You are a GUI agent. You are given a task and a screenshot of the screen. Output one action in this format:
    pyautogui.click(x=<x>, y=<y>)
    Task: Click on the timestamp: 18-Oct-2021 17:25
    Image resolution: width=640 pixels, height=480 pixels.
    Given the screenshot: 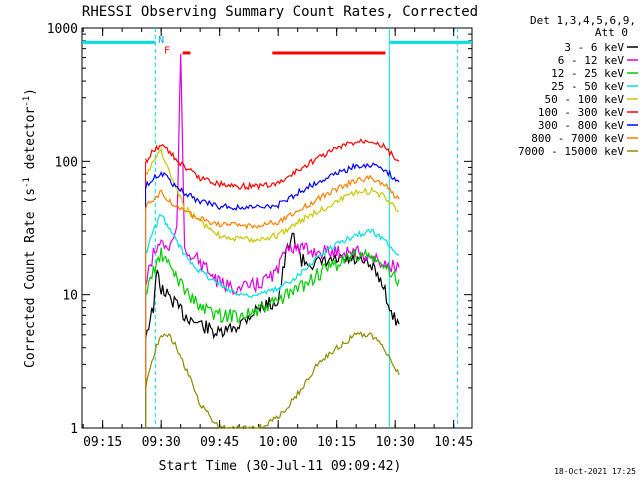 What is the action you would take?
    pyautogui.click(x=595, y=471)
    